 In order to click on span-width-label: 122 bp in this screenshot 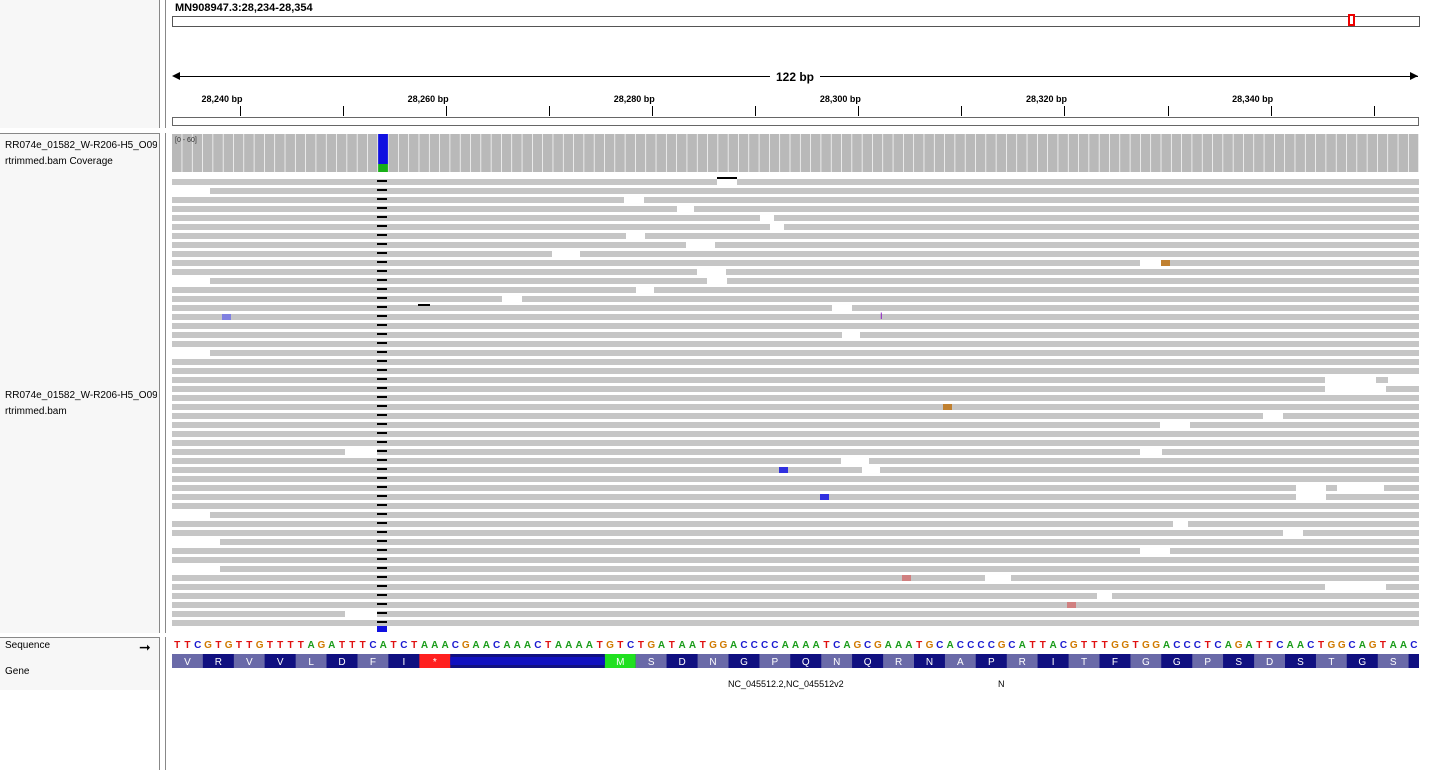, I will do `click(795, 77)`.